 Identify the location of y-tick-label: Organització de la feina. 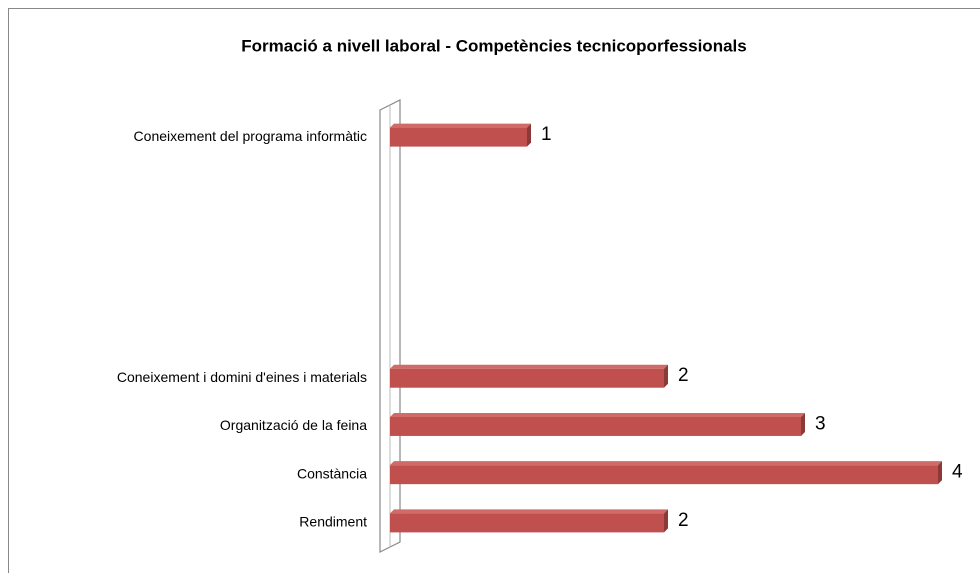
(293, 425).